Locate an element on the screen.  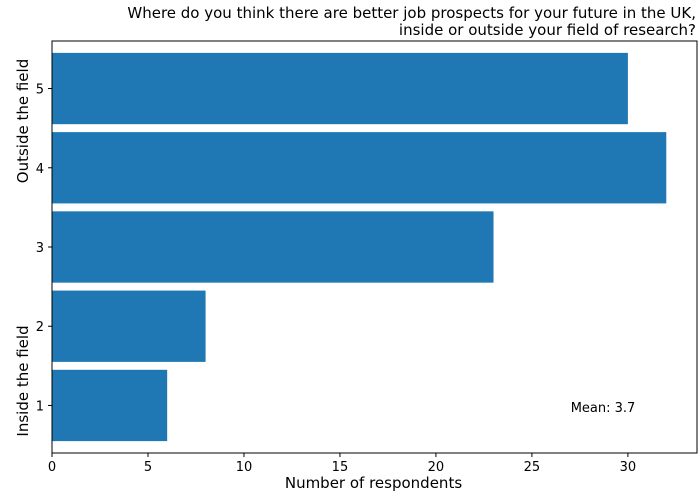
x-tick-label: 20 is located at coordinates (436, 467).